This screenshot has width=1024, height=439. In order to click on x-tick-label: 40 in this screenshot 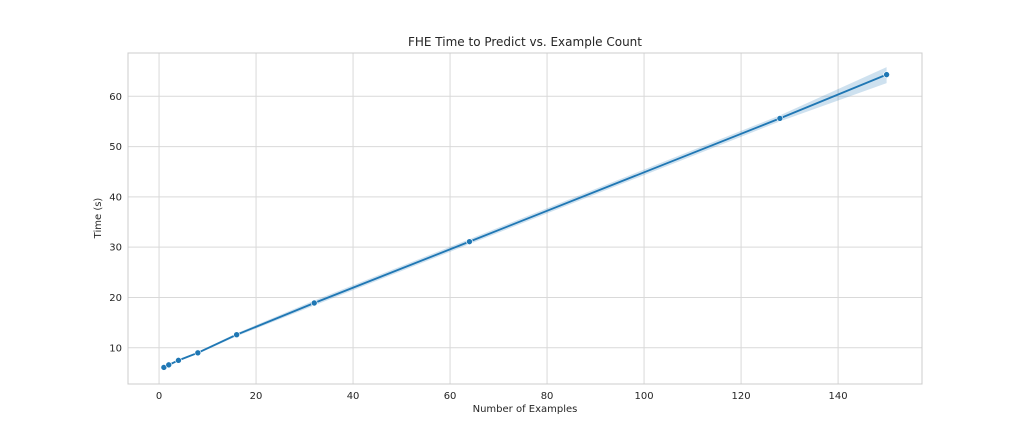, I will do `click(353, 396)`.